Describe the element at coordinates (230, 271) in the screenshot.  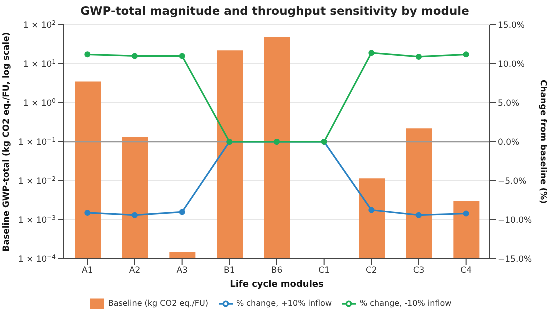
I see `x-tick-label: B1` at that location.